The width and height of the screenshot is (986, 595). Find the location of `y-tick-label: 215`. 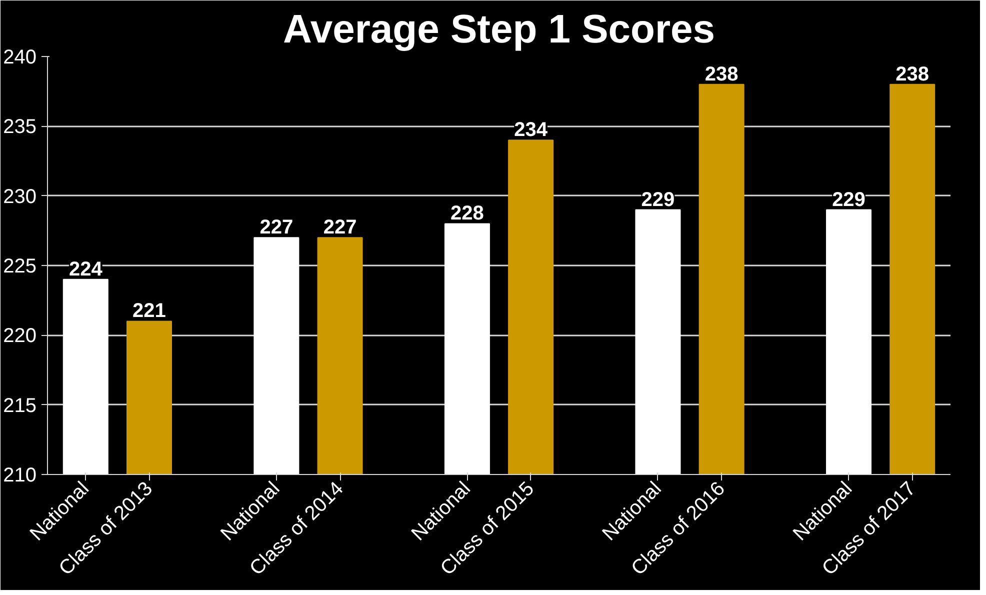

y-tick-label: 215 is located at coordinates (20, 405).